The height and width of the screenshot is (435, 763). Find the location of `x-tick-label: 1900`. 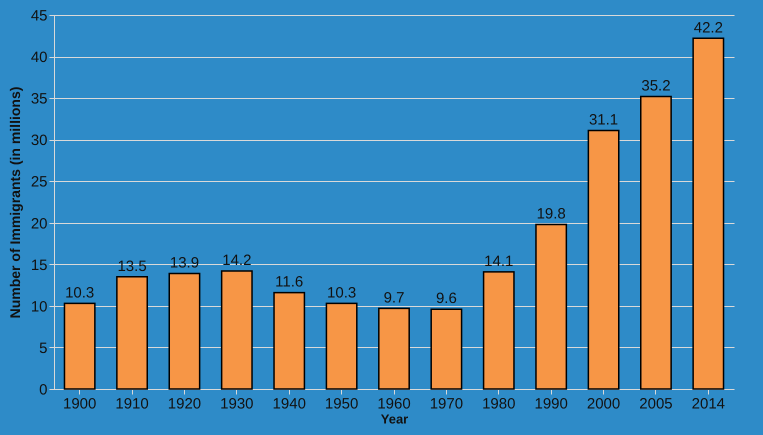

x-tick-label: 1900 is located at coordinates (79, 404).